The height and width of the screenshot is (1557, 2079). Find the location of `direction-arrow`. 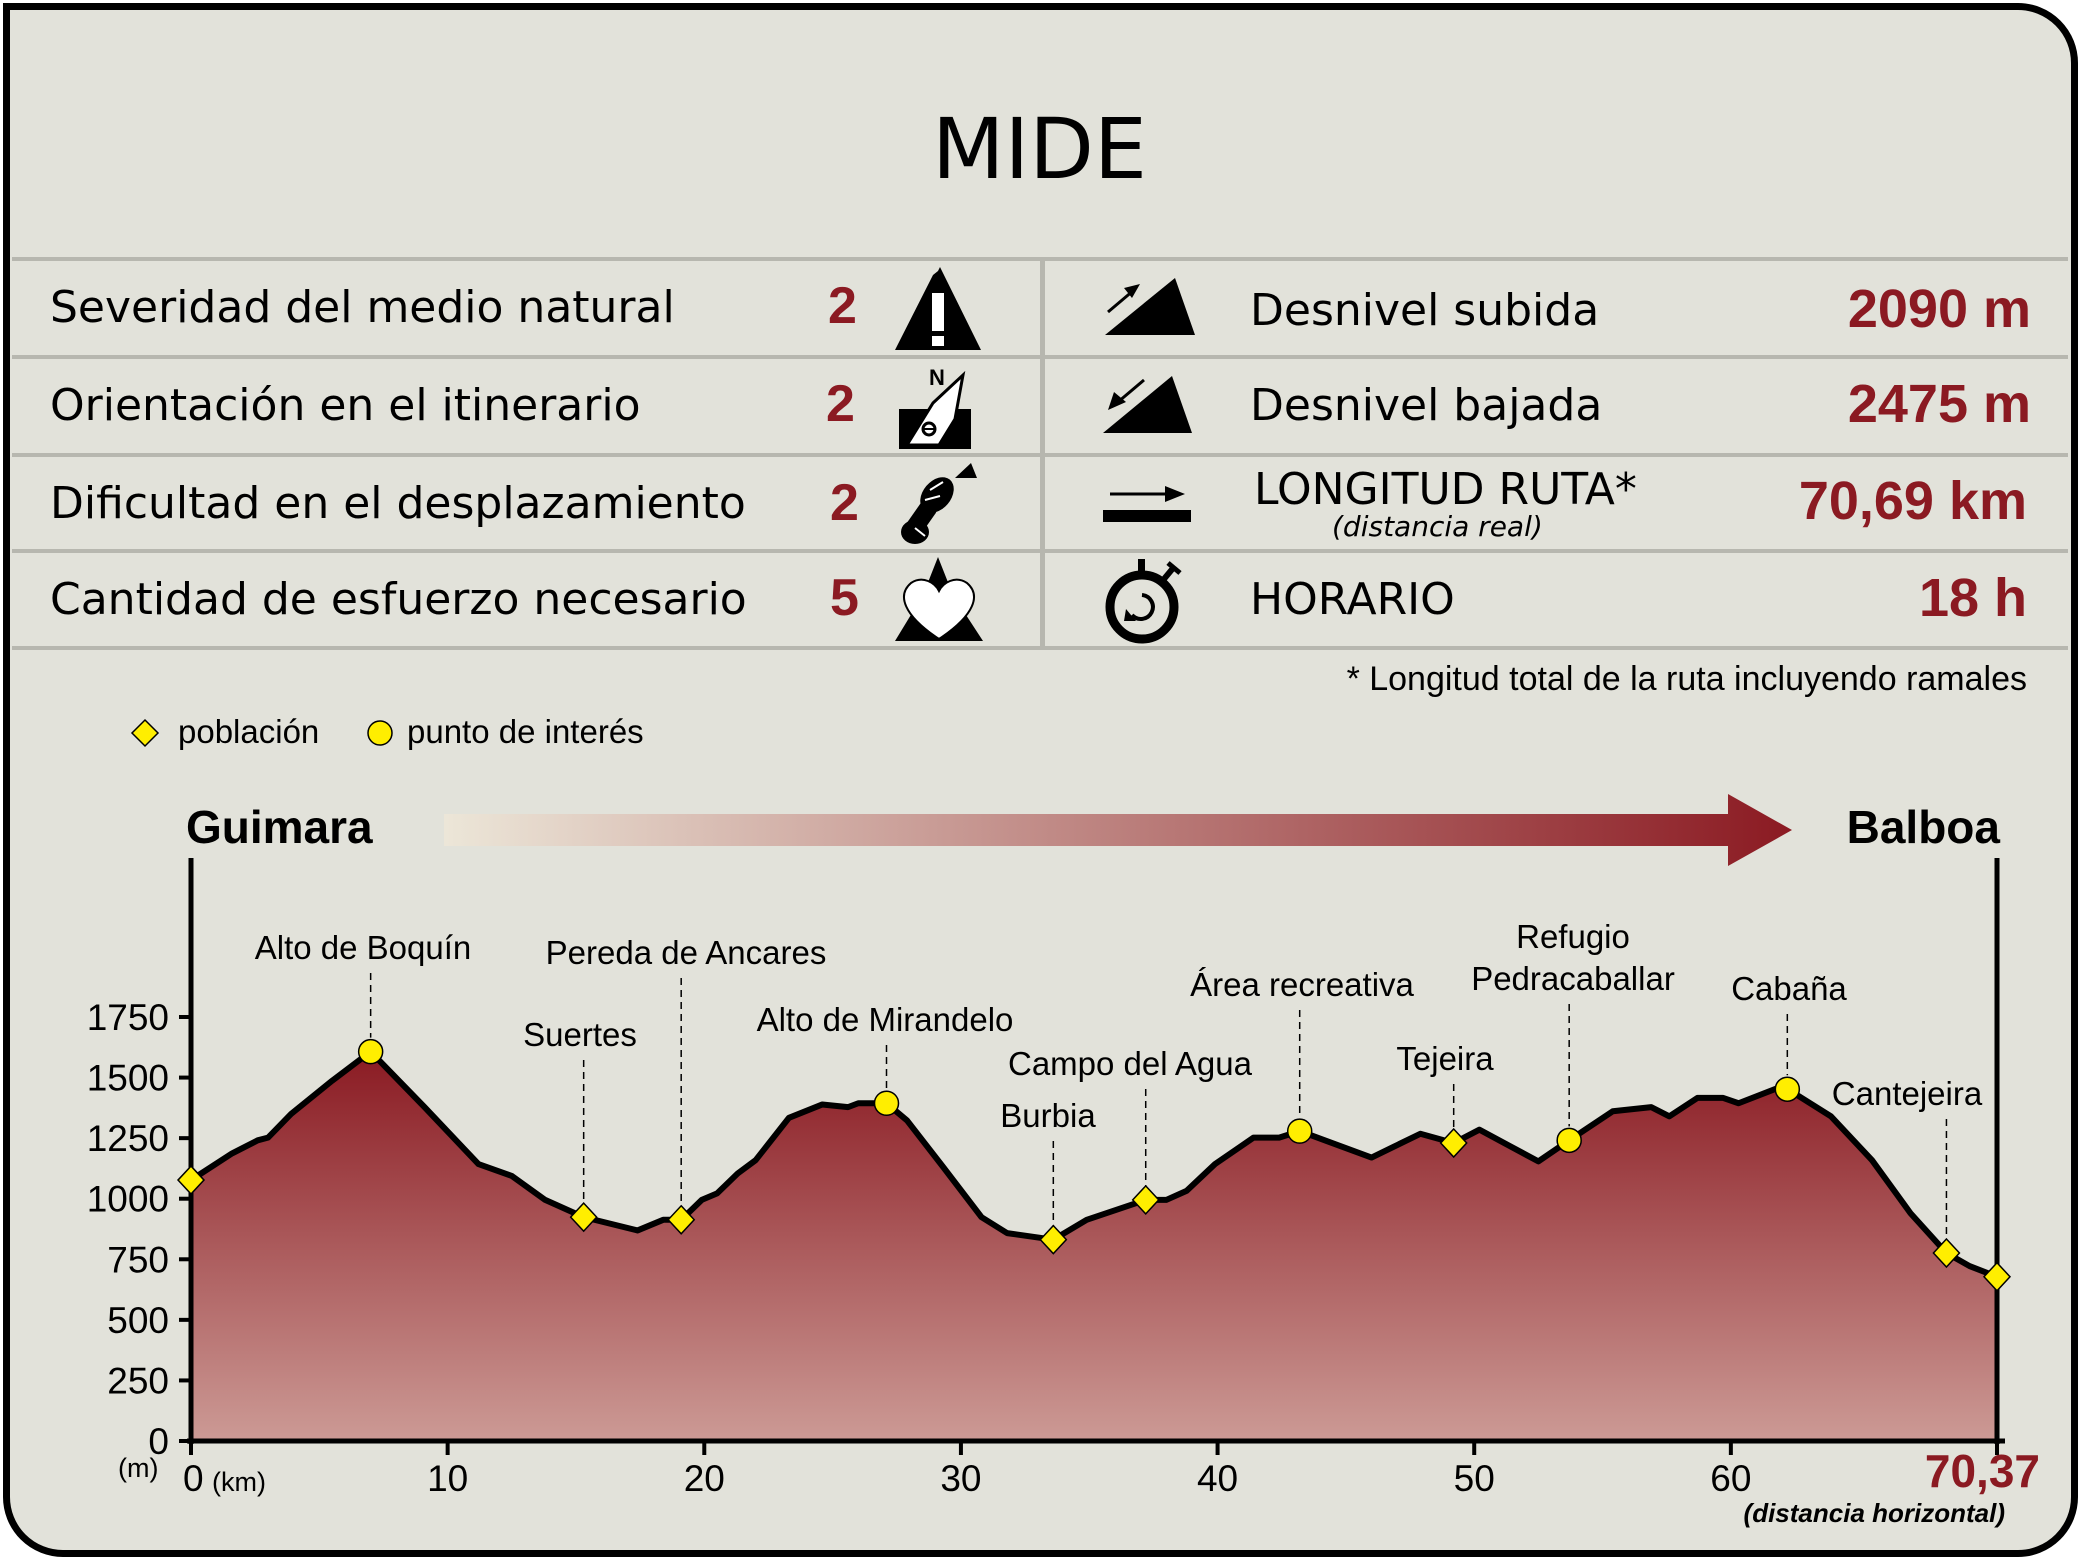

direction-arrow is located at coordinates (1118, 830).